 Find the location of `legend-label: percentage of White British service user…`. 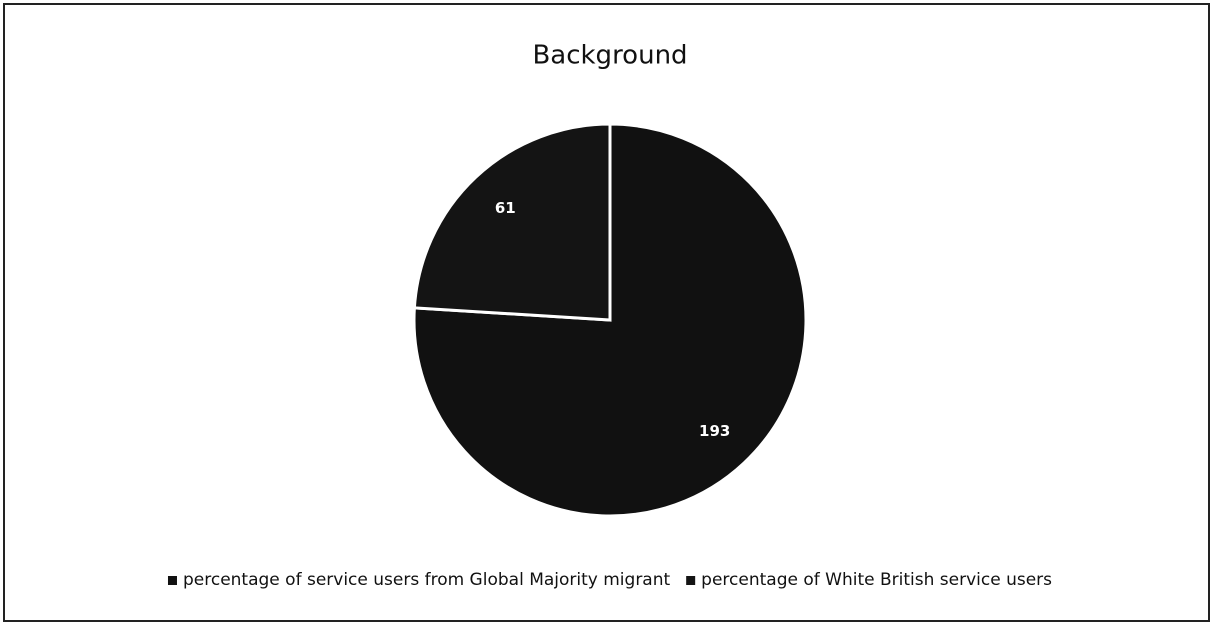

legend-label: percentage of White British service user… is located at coordinates (876, 580).